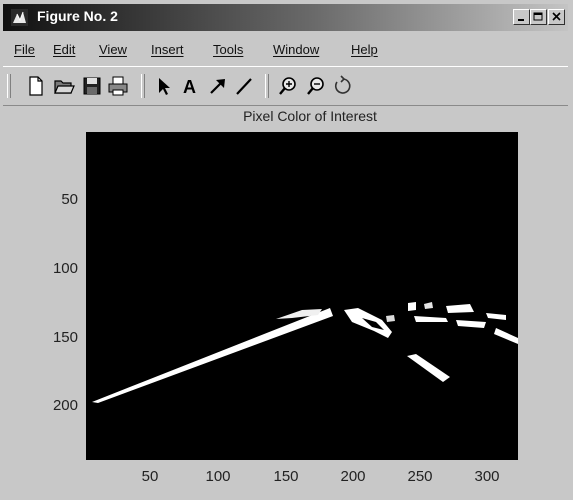 Image resolution: width=573 pixels, height=500 pixels. I want to click on select-button, so click(164, 86).